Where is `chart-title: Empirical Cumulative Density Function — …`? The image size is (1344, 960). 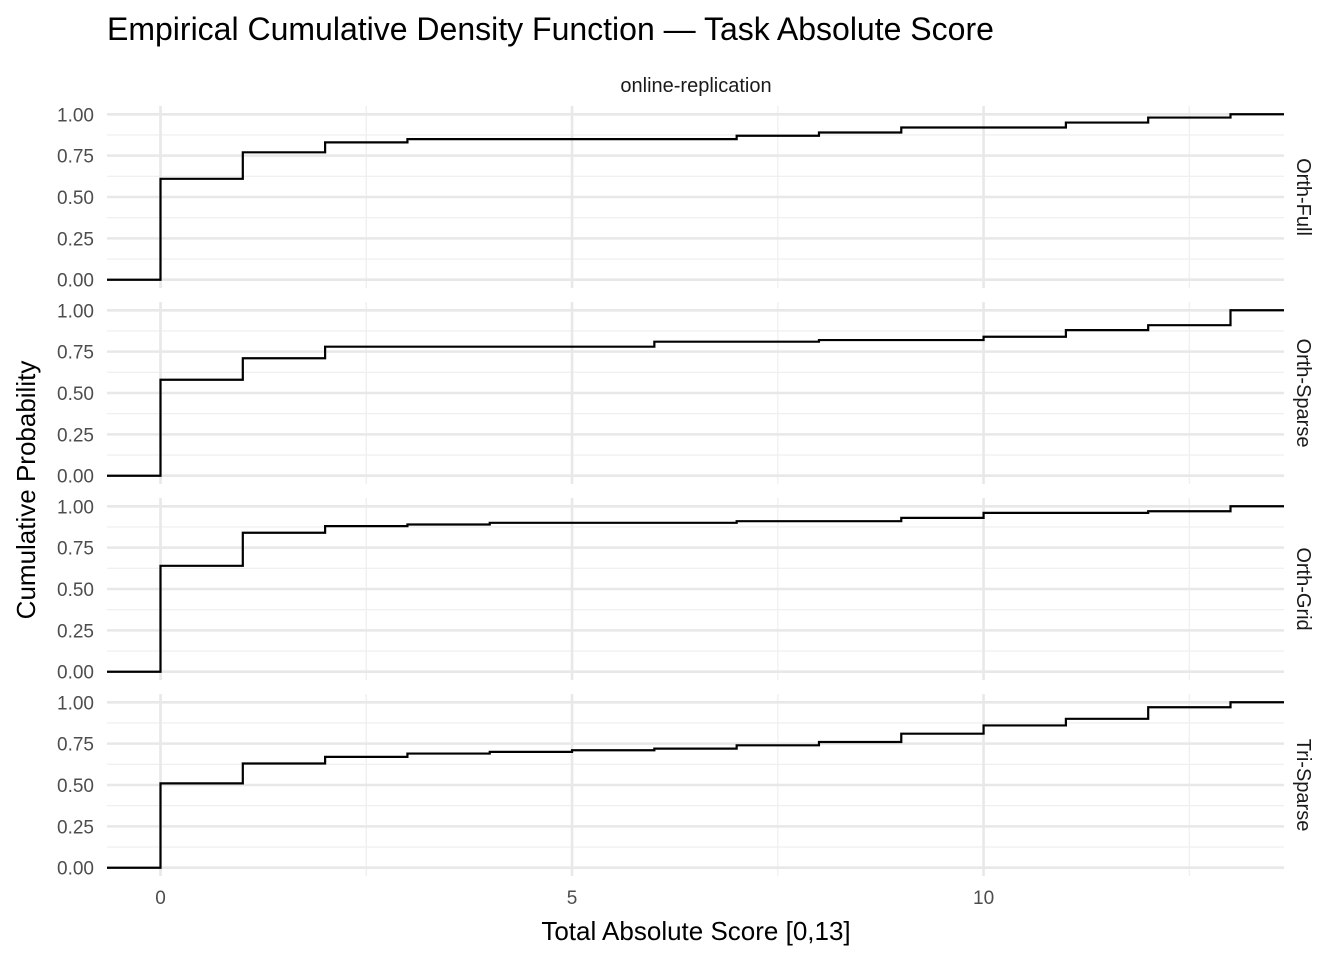 chart-title: Empirical Cumulative Density Function — … is located at coordinates (550, 29).